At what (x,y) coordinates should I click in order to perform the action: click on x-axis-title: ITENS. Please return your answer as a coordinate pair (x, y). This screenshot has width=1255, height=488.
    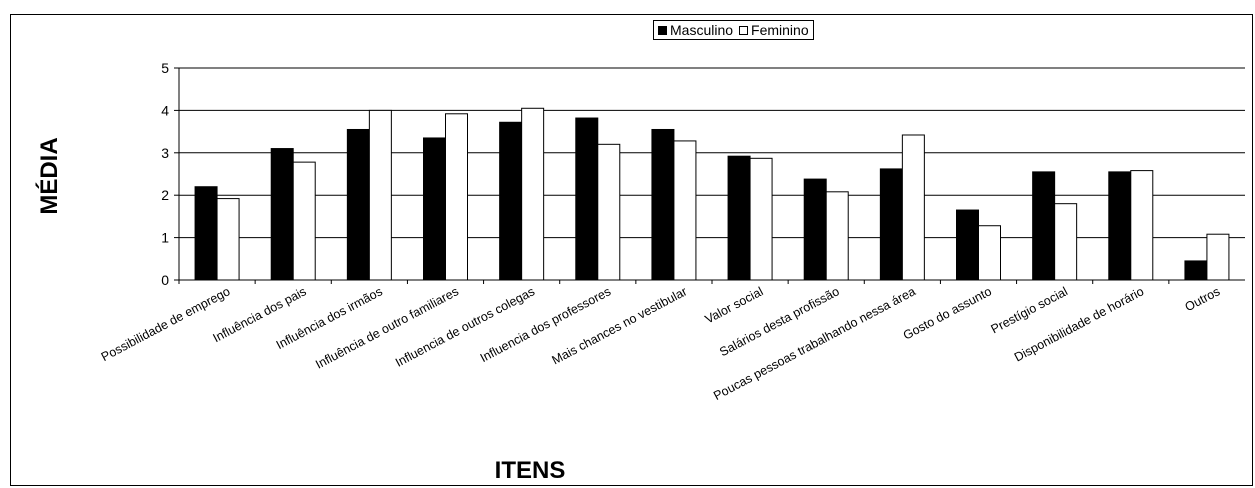
    Looking at the image, I should click on (530, 470).